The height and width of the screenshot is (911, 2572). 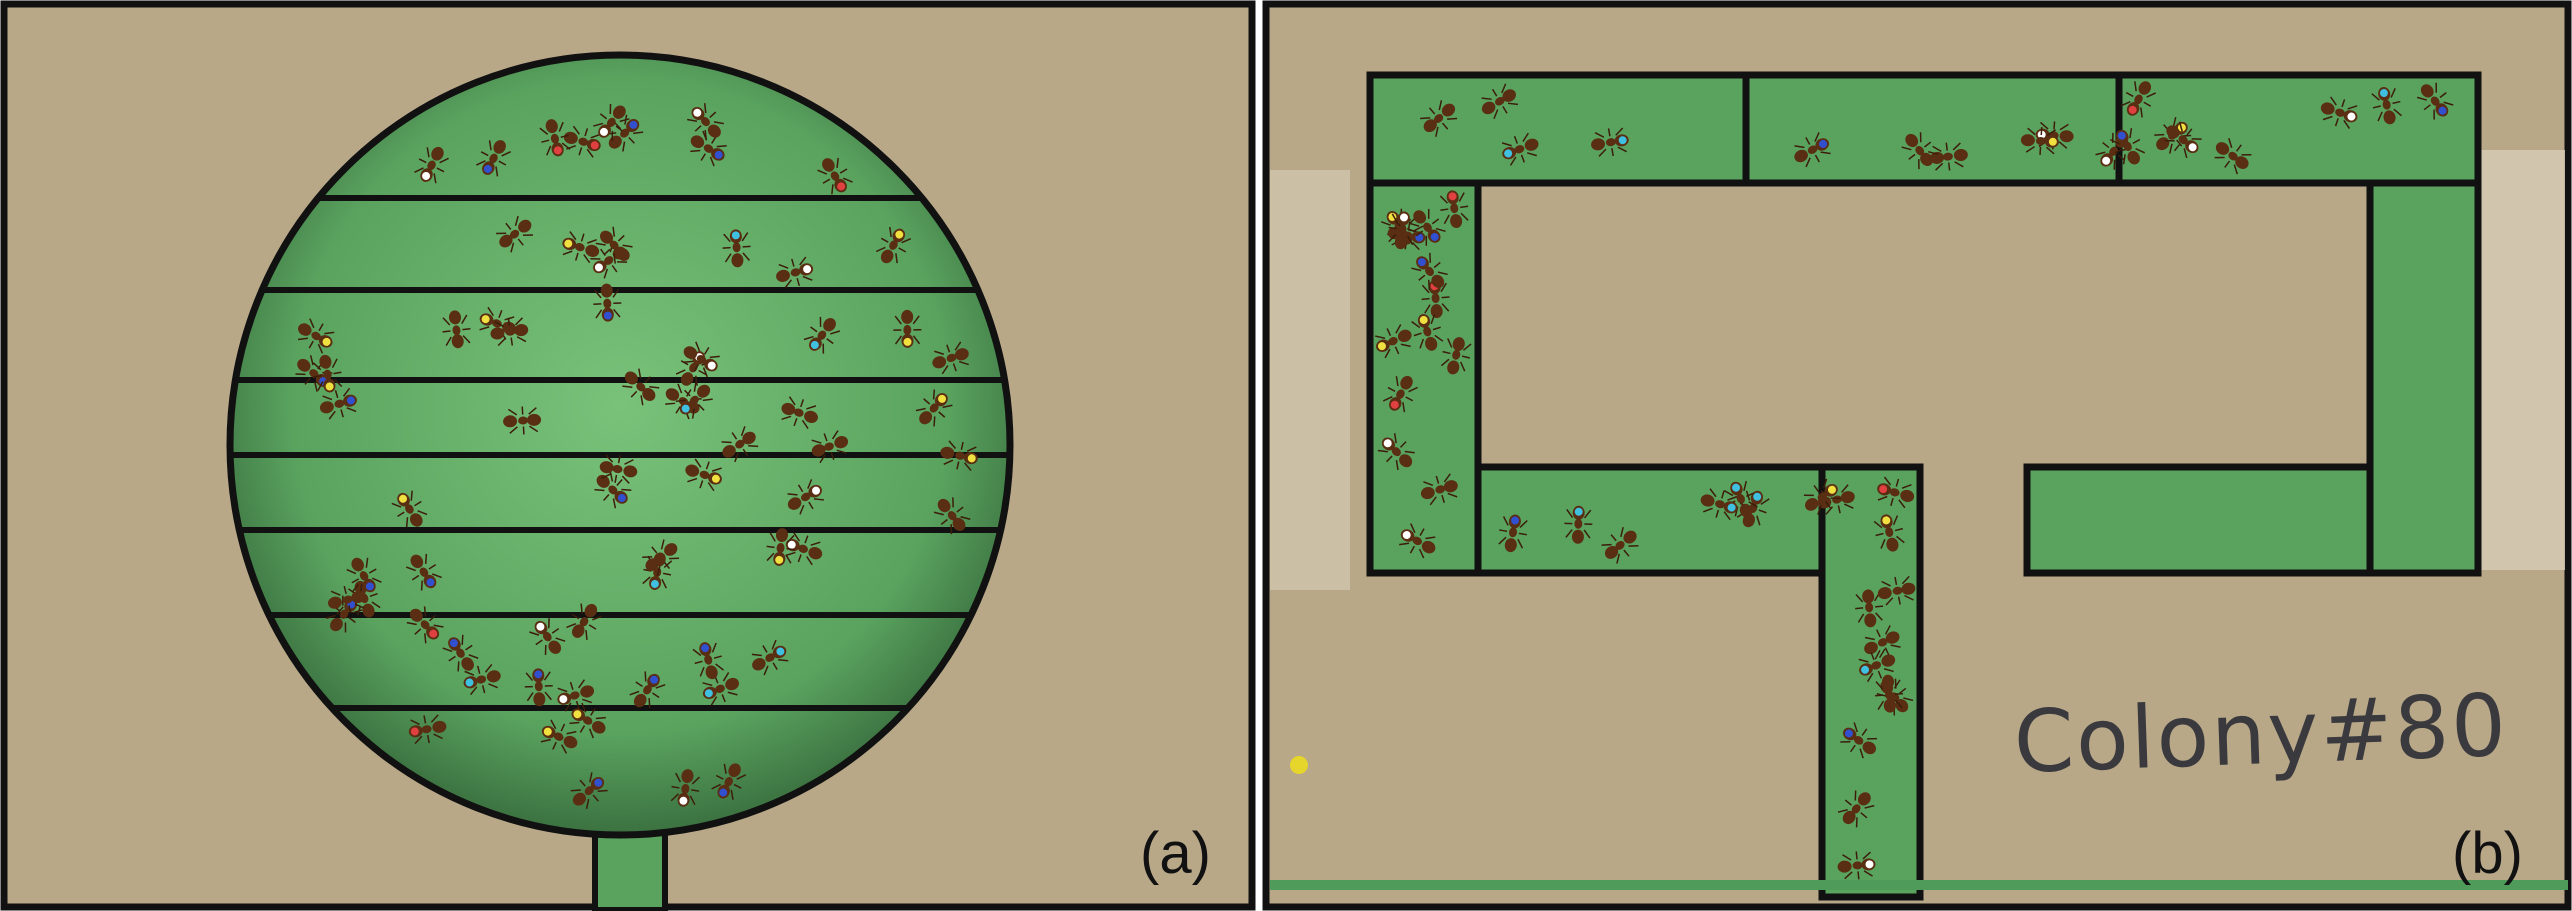 I want to click on top-corridor, so click(x=1924, y=129).